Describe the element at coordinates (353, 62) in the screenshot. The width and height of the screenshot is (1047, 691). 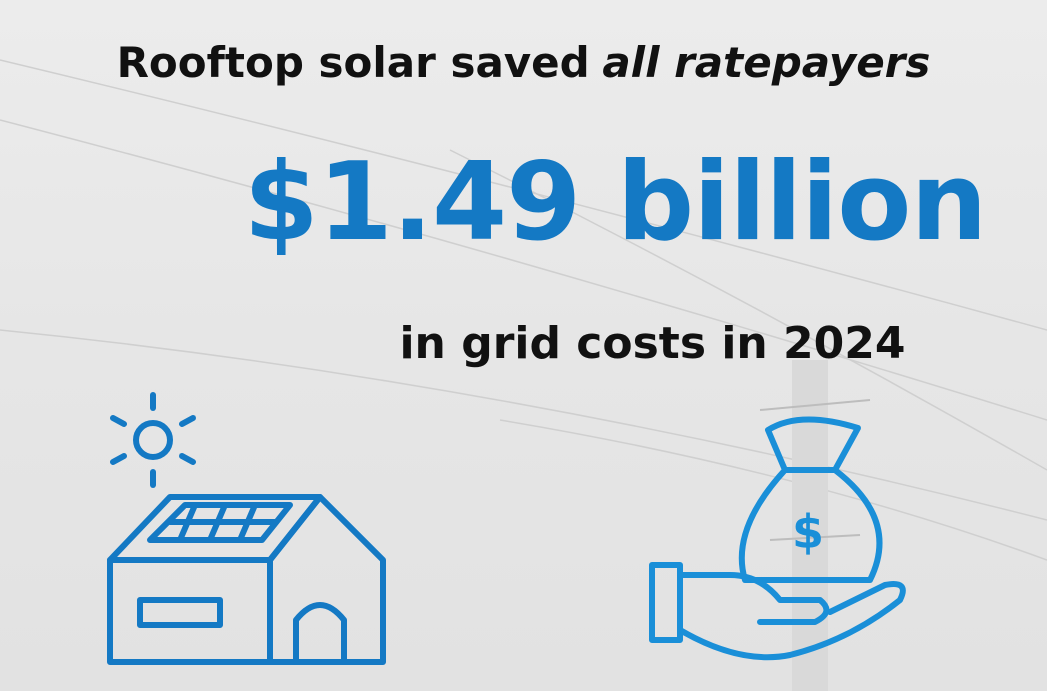
I see `headline-text: Rooftop solar saved` at that location.